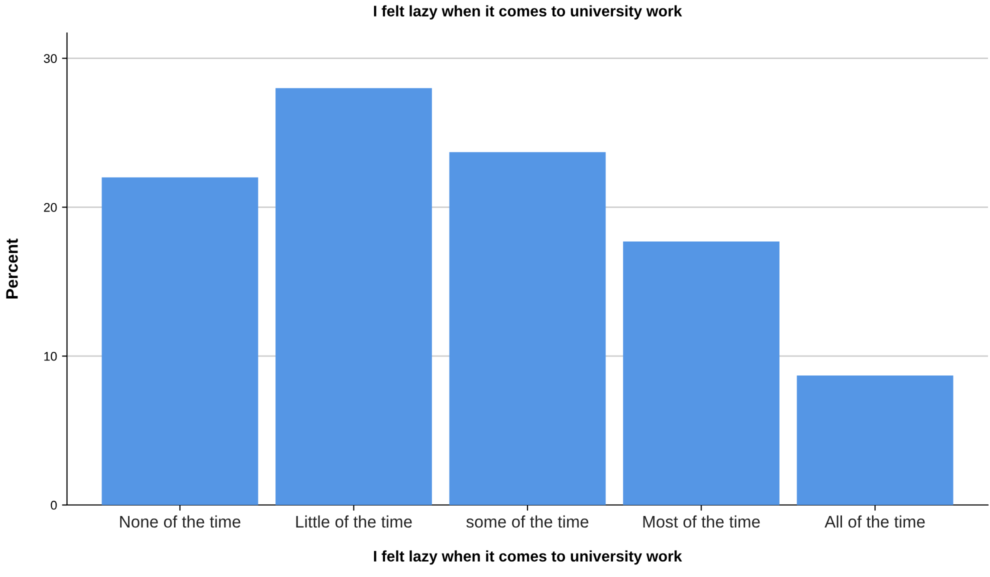  I want to click on x-tick-label: None of the time, so click(180, 521).